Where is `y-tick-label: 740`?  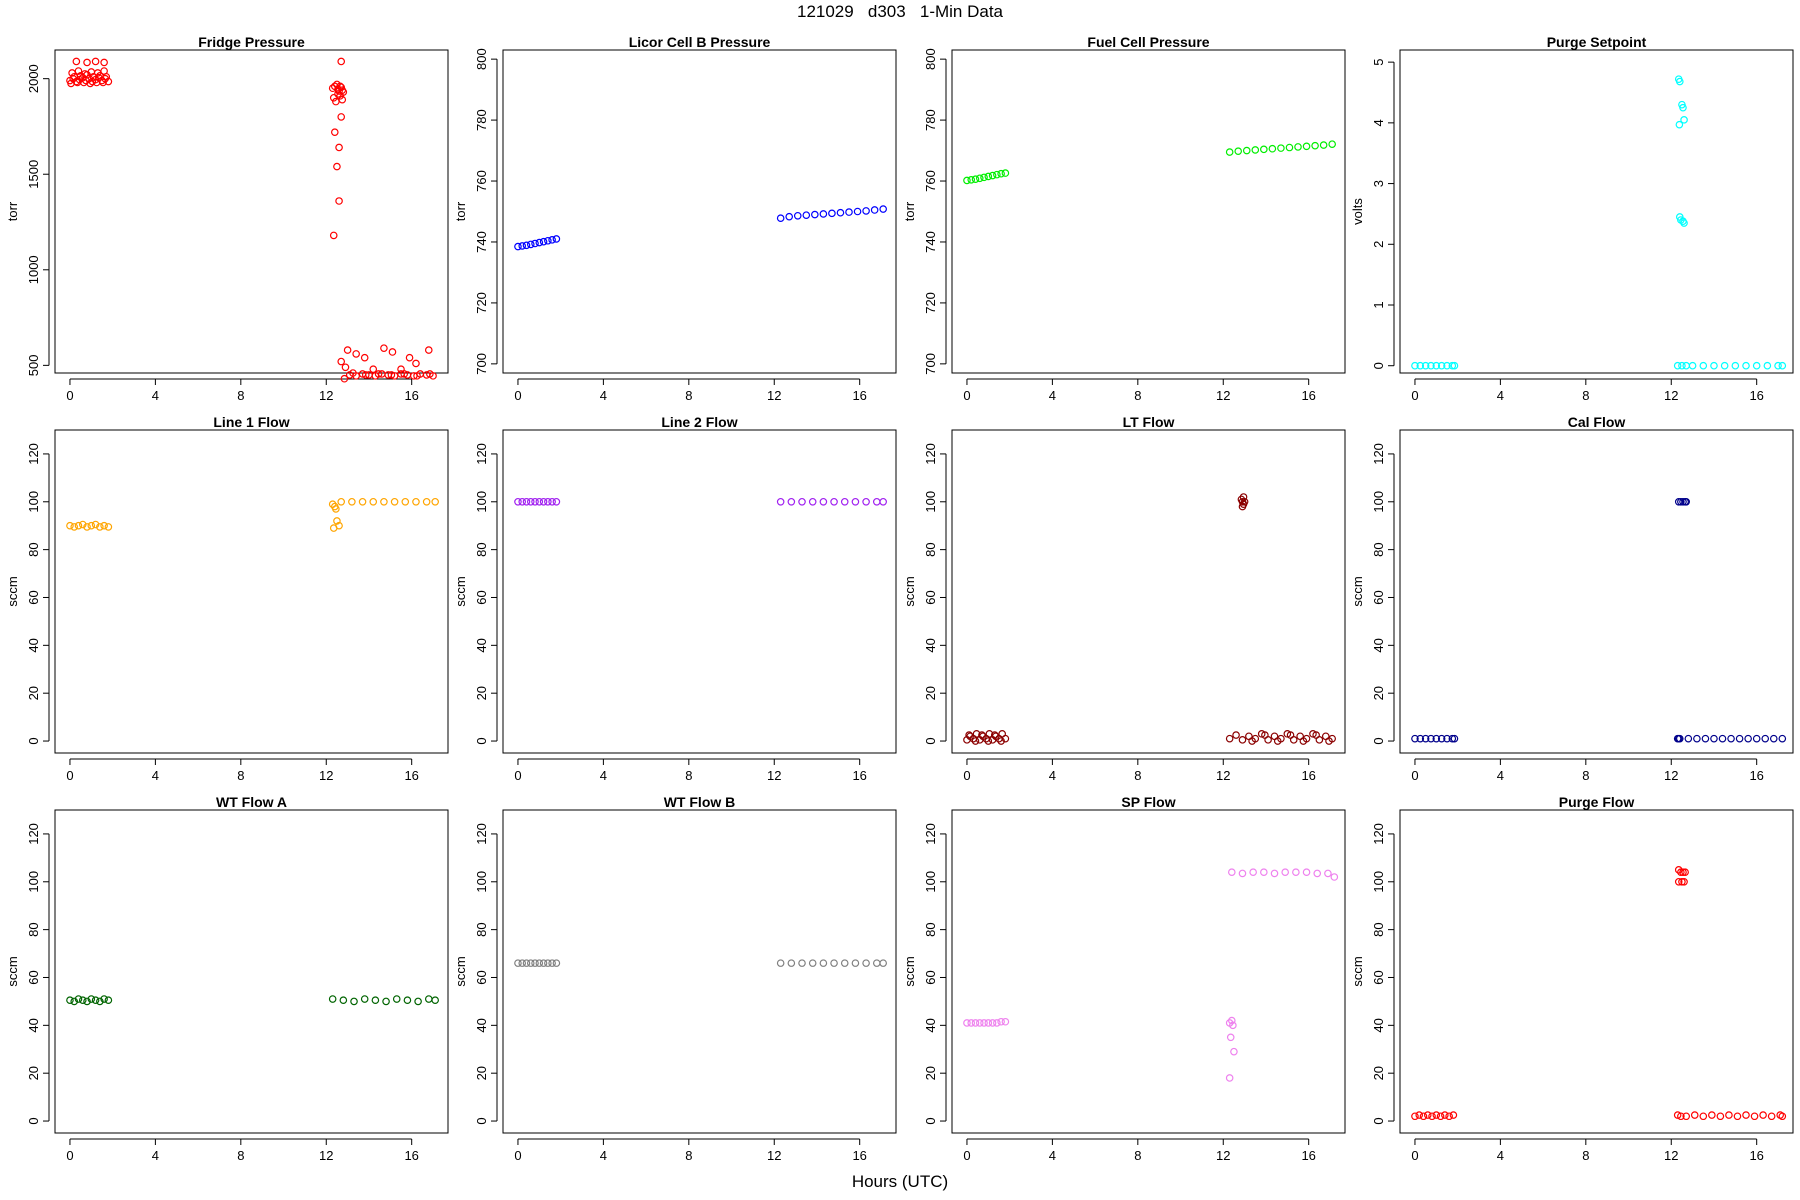 y-tick-label: 740 is located at coordinates (930, 242).